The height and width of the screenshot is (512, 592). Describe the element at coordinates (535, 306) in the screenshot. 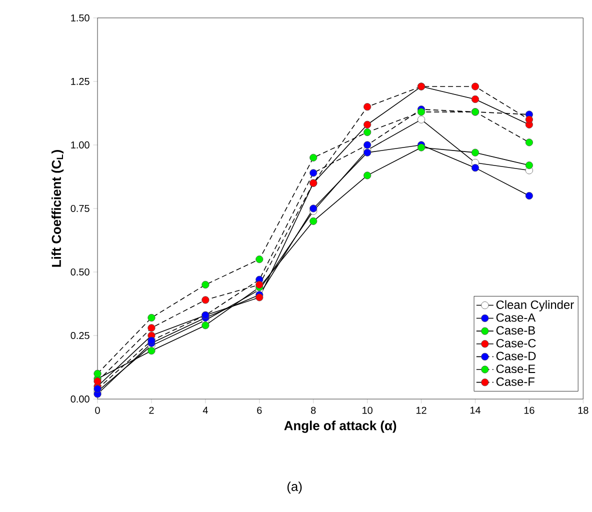

I see `legend-label: Clean Cylinder` at that location.